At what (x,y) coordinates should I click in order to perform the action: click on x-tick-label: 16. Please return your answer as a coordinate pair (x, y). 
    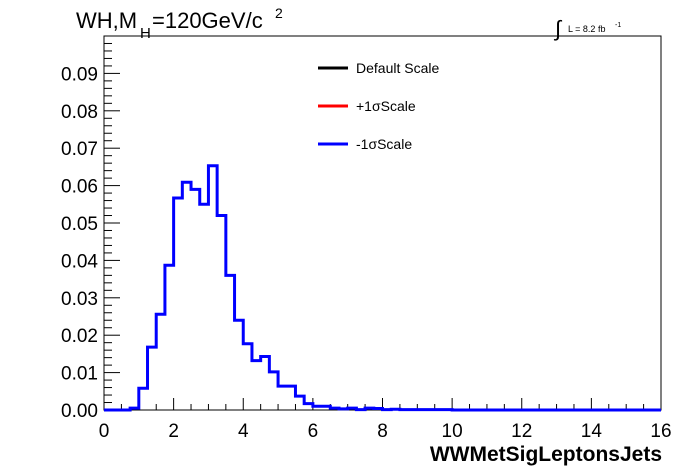
    Looking at the image, I should click on (660, 431).